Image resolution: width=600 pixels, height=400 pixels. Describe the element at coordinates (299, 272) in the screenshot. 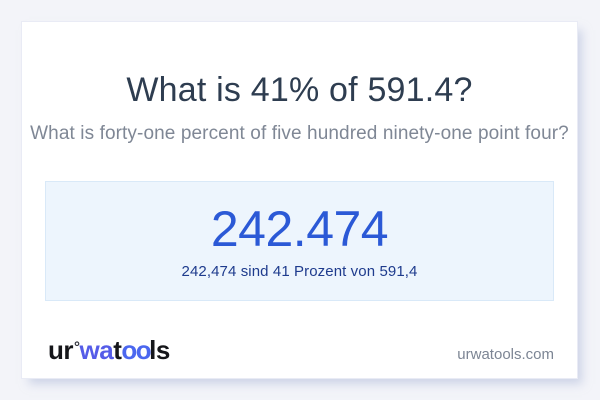

I see `answer-detail: 242,474 sind 41 Prozent von 591,4` at that location.